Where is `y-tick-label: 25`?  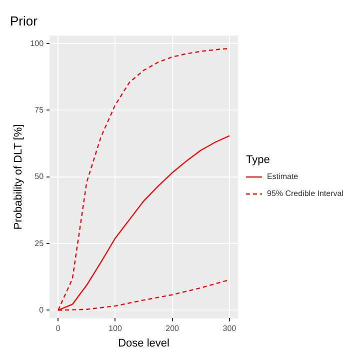 y-tick-label: 25 is located at coordinates (39, 243).